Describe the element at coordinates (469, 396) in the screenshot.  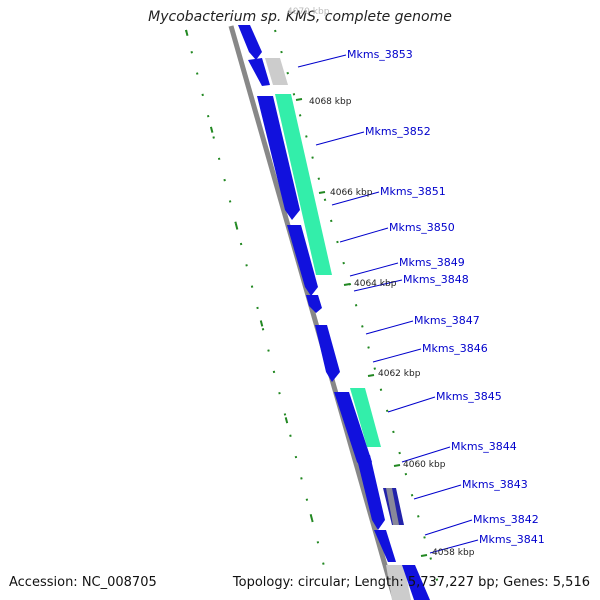
I see `gene-label: Mkms_3845` at that location.